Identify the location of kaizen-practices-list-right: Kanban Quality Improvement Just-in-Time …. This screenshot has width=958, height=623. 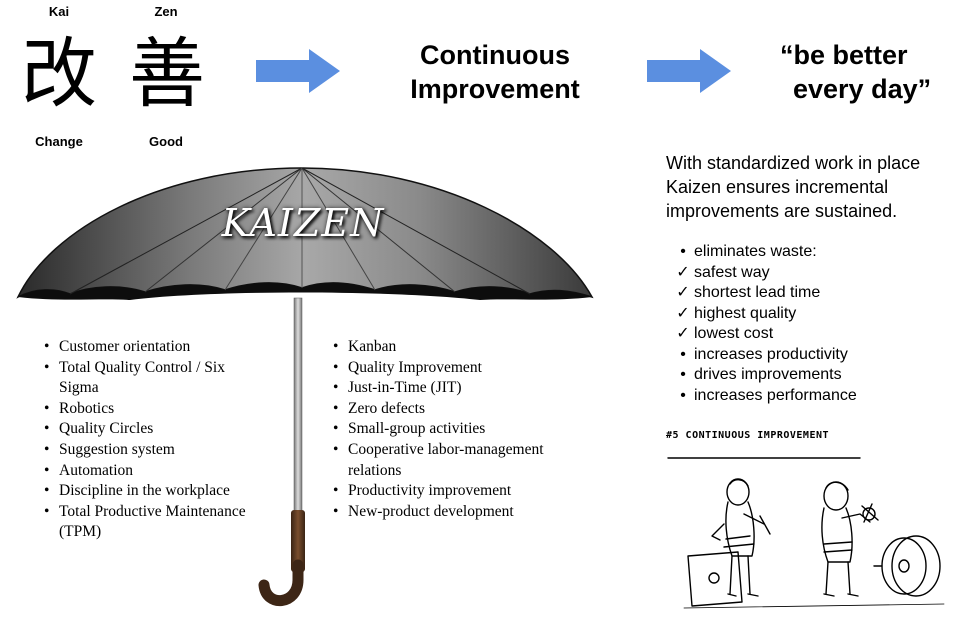
(451, 429).